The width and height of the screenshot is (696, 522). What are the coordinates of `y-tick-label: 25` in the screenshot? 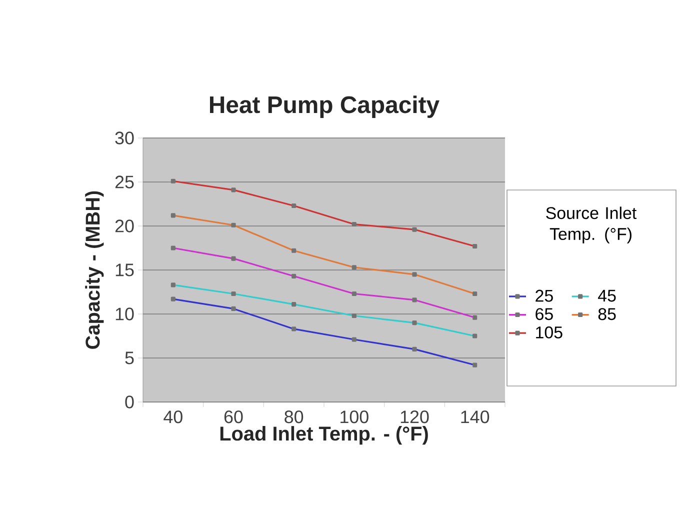 It's located at (124, 182).